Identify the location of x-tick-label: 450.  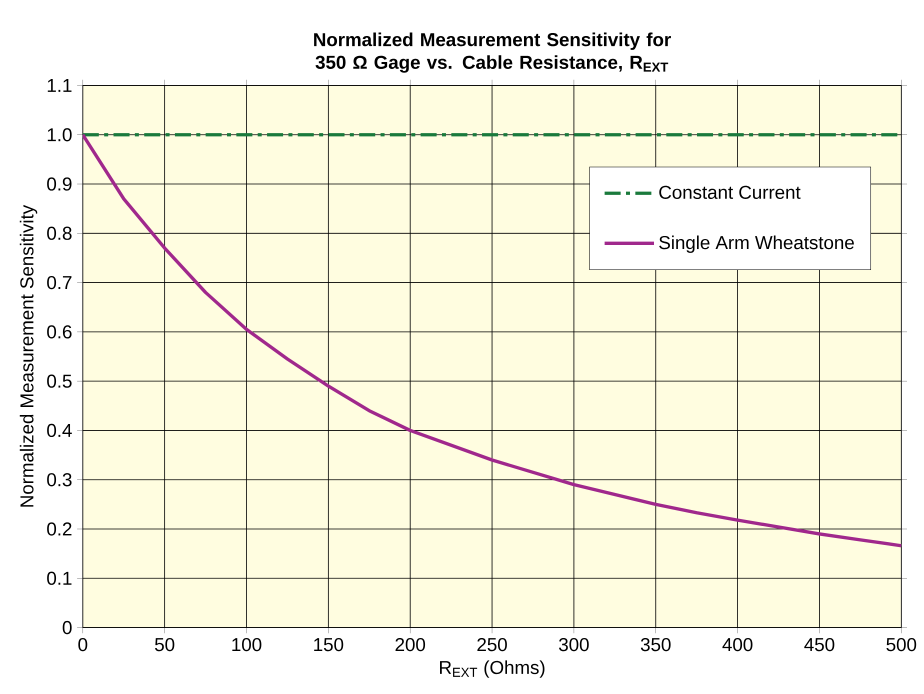
(819, 645).